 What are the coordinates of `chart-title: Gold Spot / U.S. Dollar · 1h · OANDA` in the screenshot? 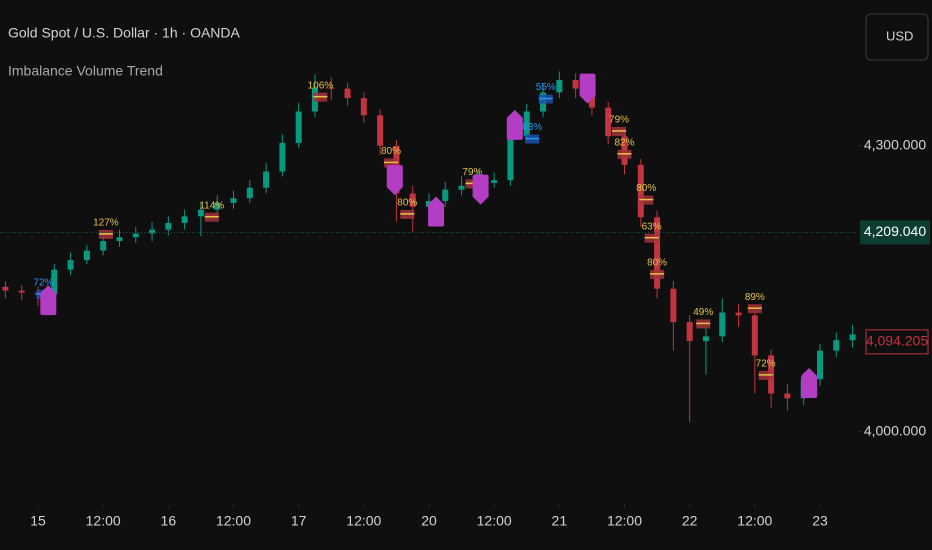 It's located at (124, 33).